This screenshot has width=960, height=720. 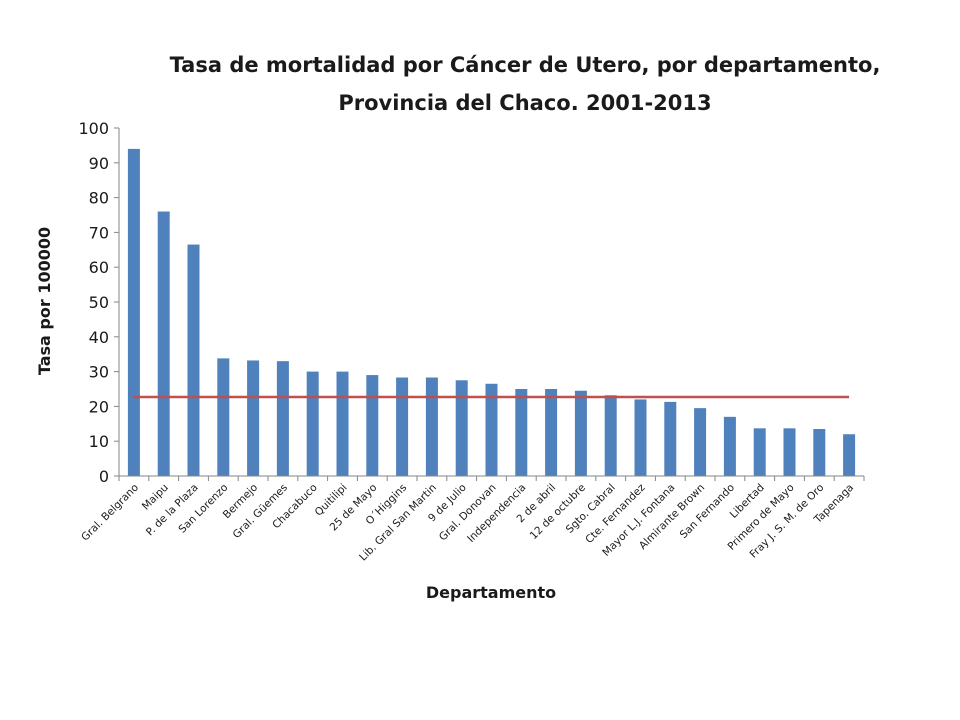 What do you see at coordinates (491, 592) in the screenshot?
I see `x-axis-title: Departamento` at bounding box center [491, 592].